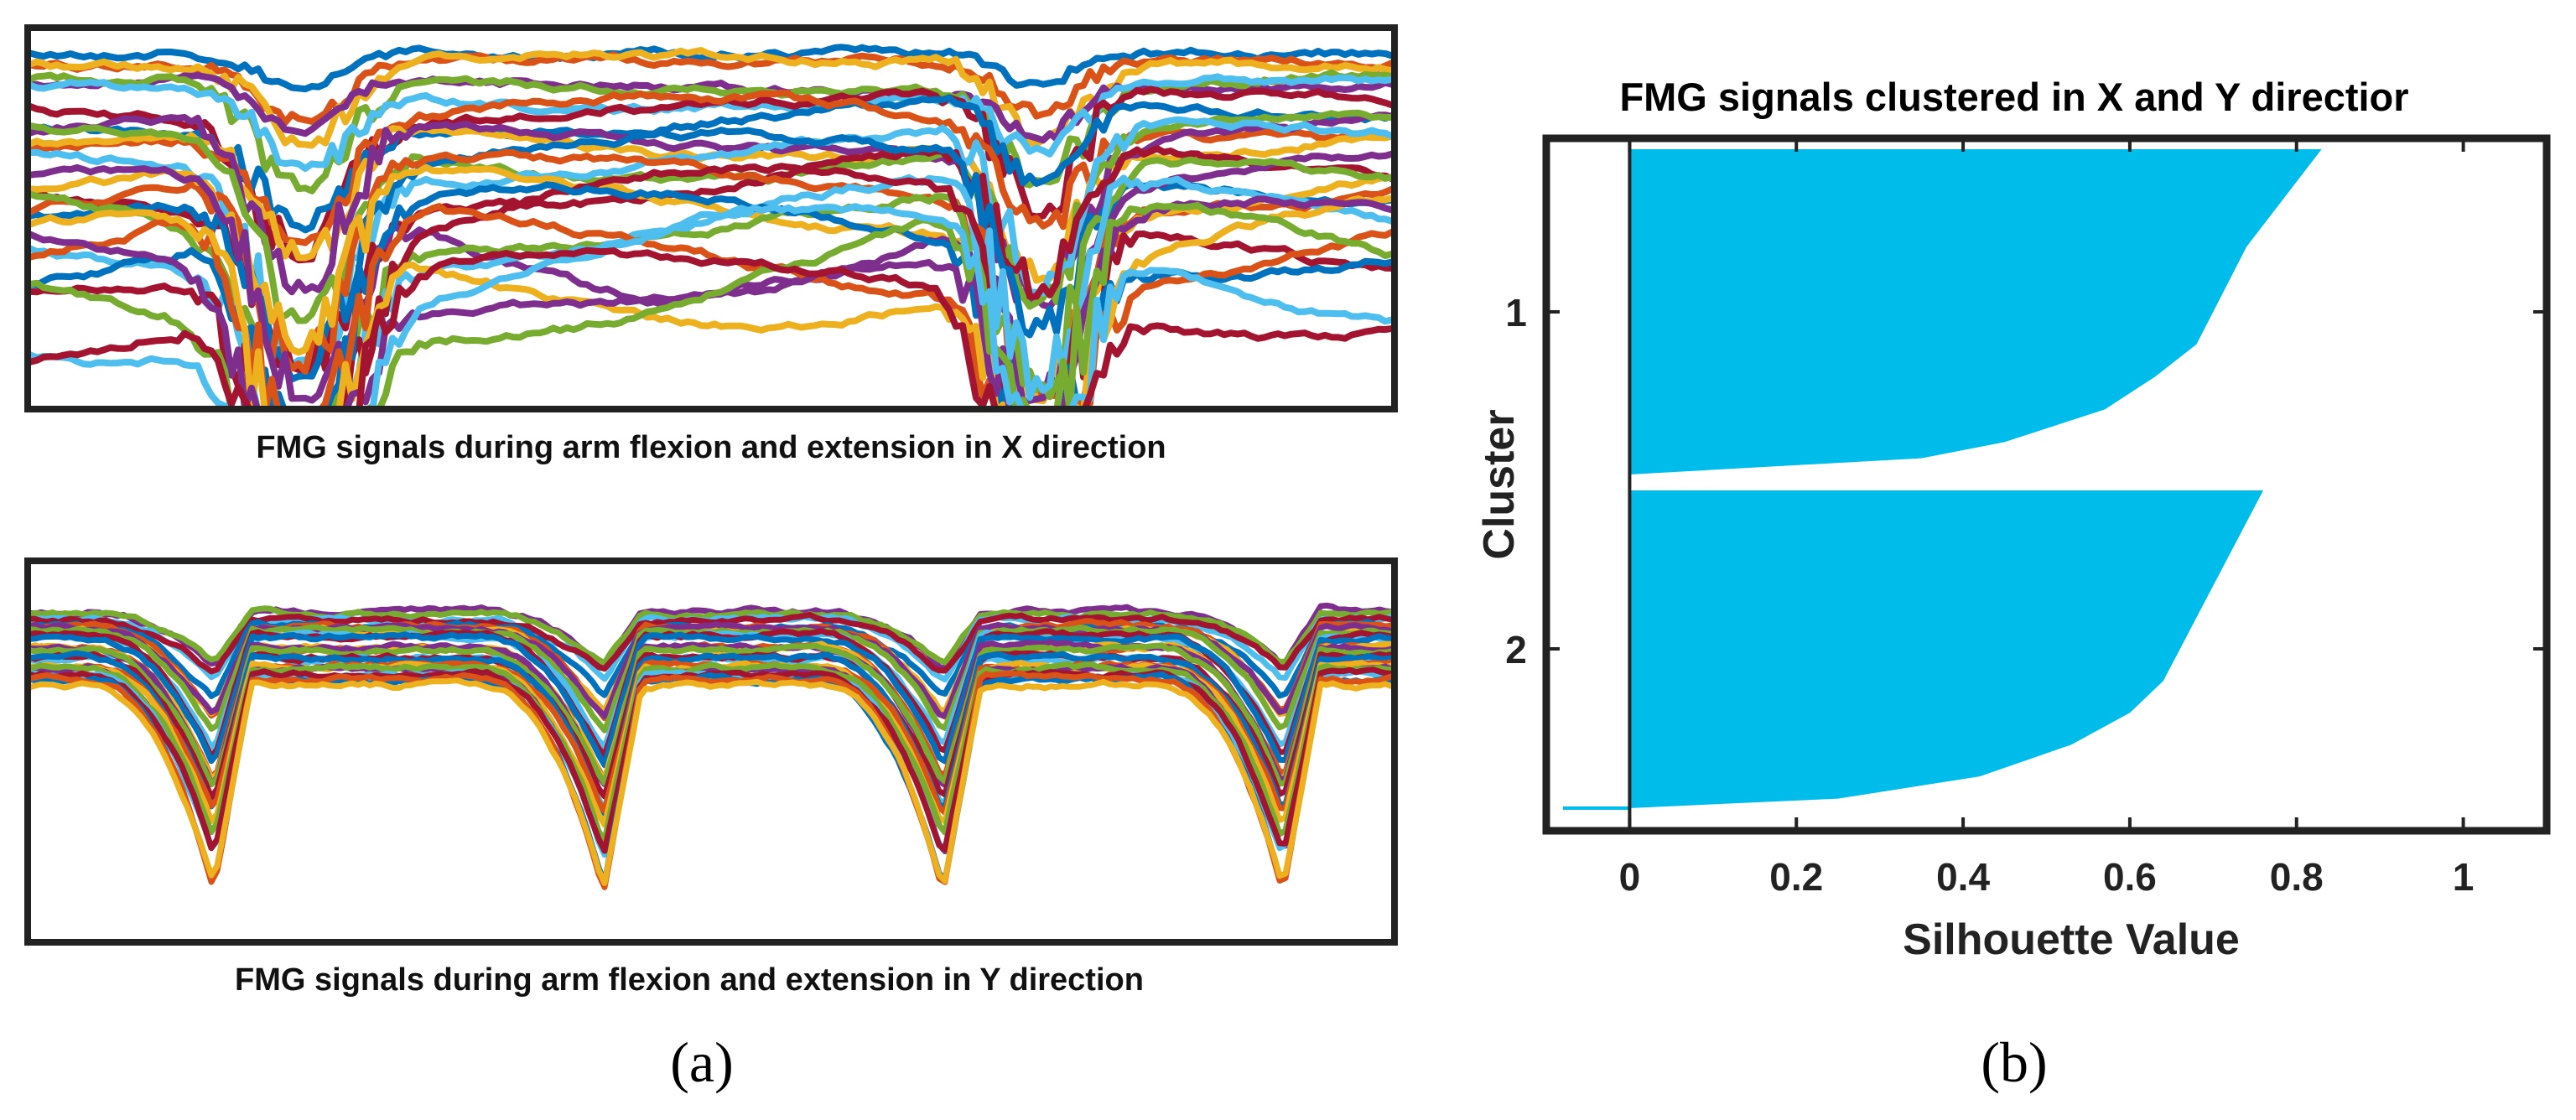 This screenshot has width=2576, height=1120. Describe the element at coordinates (2014, 1062) in the screenshot. I see `panel-b-label: (b)` at that location.